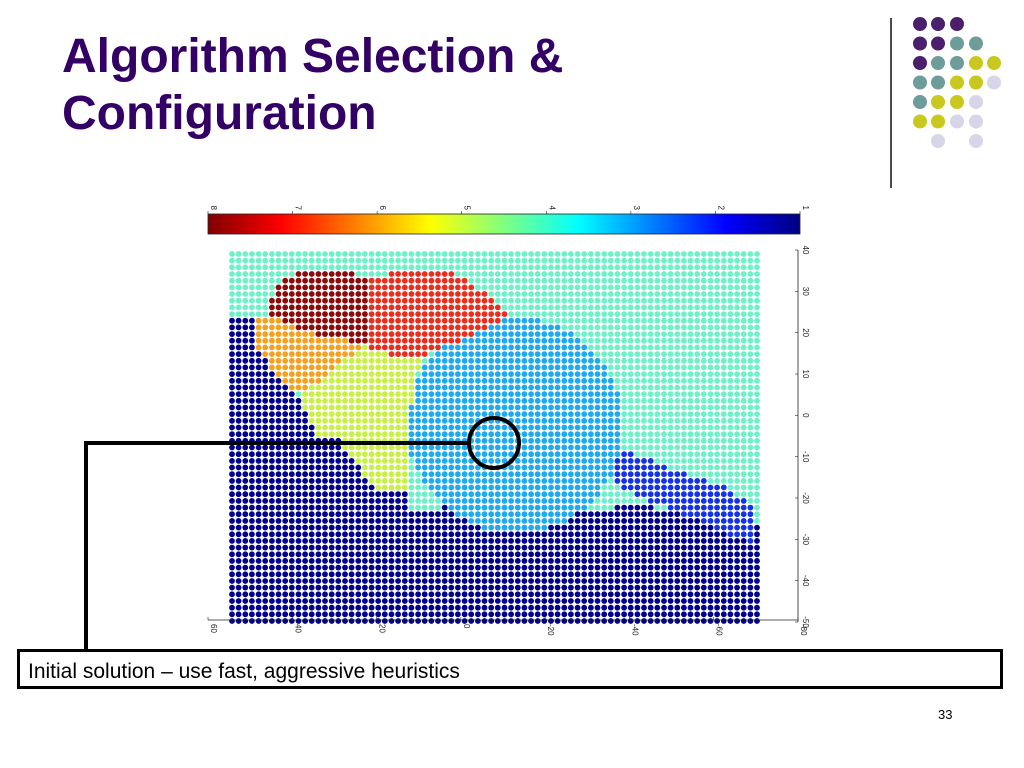  What do you see at coordinates (920, 102) in the screenshot?
I see `decorative-dot` at bounding box center [920, 102].